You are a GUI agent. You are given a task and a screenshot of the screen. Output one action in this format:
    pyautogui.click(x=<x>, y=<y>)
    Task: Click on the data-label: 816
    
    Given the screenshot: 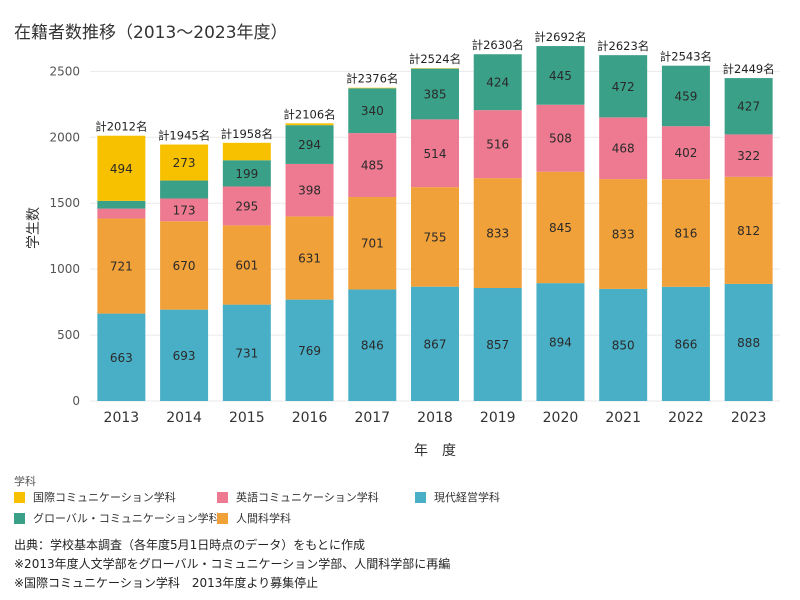 What is the action you would take?
    pyautogui.click(x=685, y=234)
    